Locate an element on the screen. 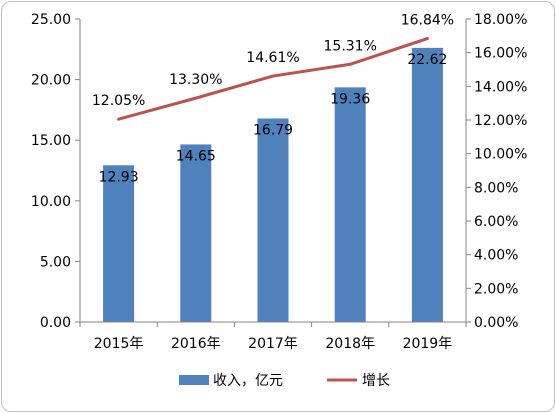  line-value-label: 15.31% is located at coordinates (350, 46).